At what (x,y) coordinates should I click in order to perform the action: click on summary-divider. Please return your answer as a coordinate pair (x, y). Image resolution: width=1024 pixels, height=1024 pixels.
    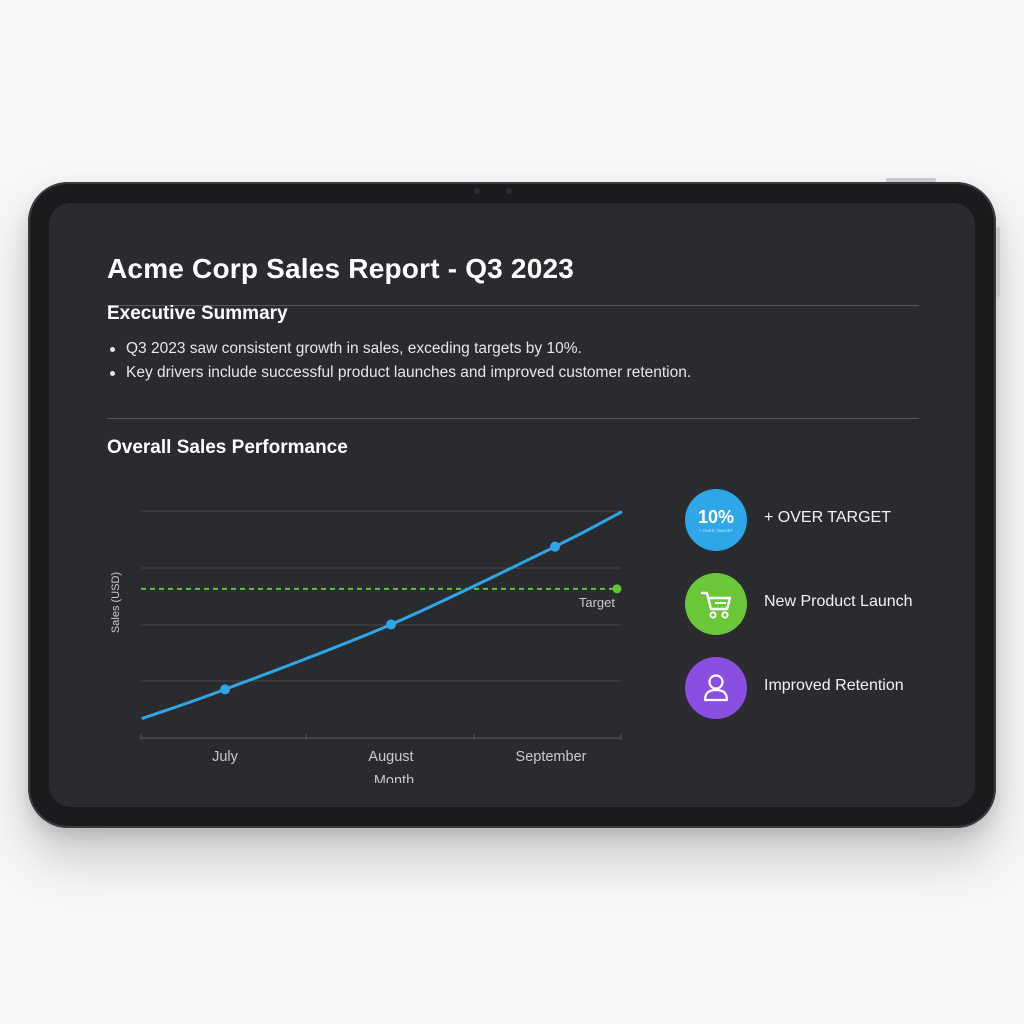
    Looking at the image, I should click on (513, 418).